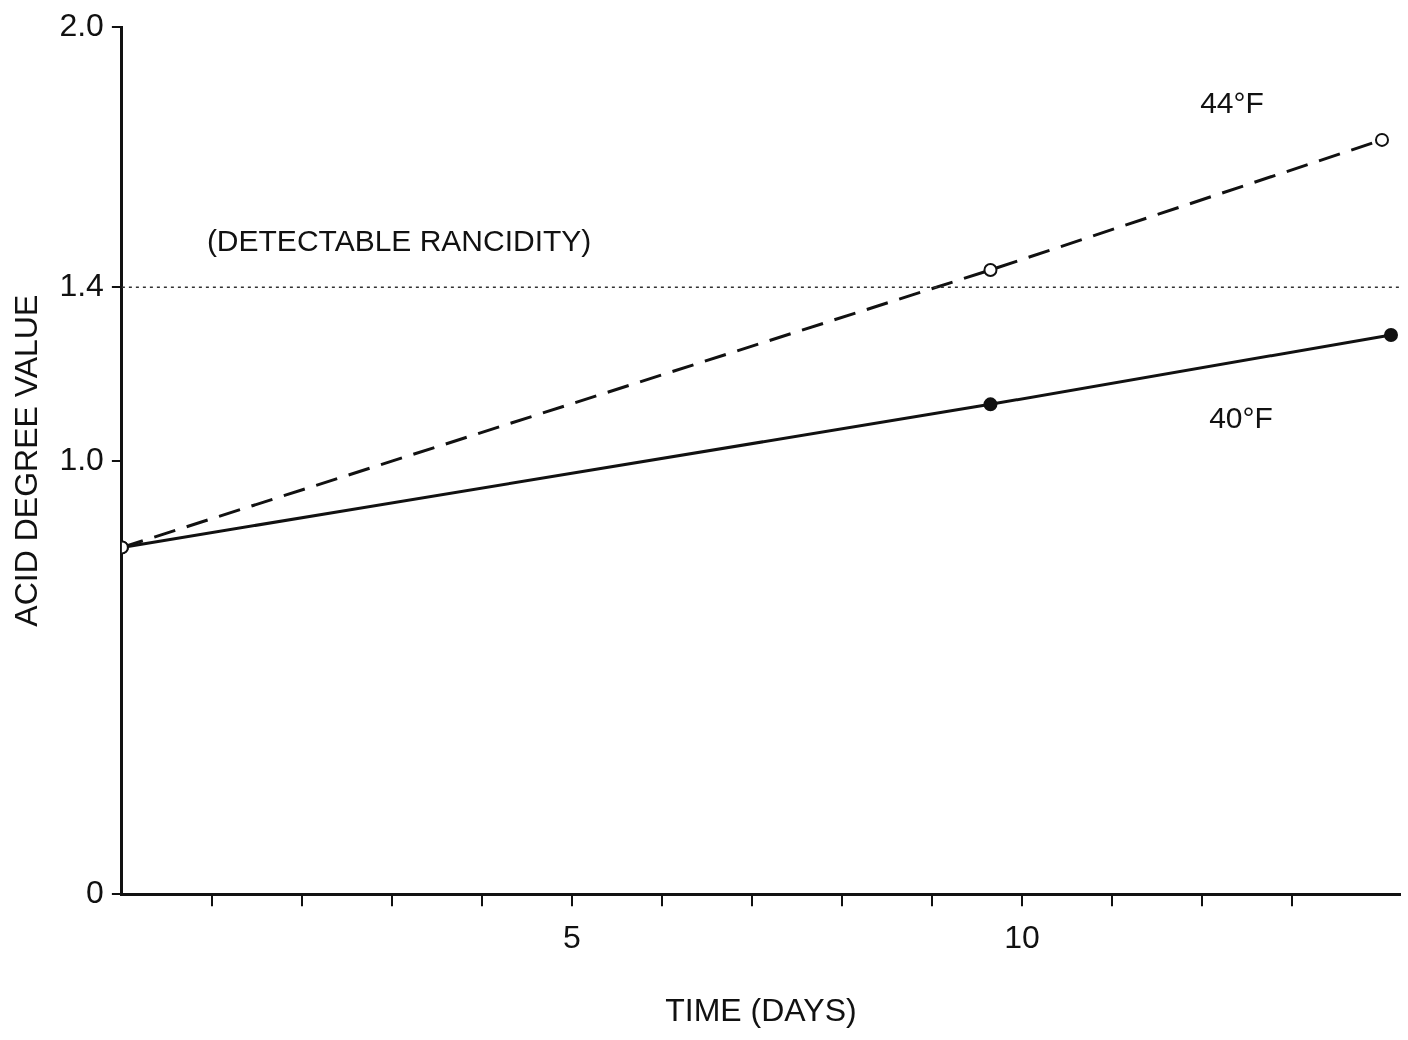 The width and height of the screenshot is (1408, 1040). What do you see at coordinates (81, 458) in the screenshot?
I see `y-tick-label: 1.0` at bounding box center [81, 458].